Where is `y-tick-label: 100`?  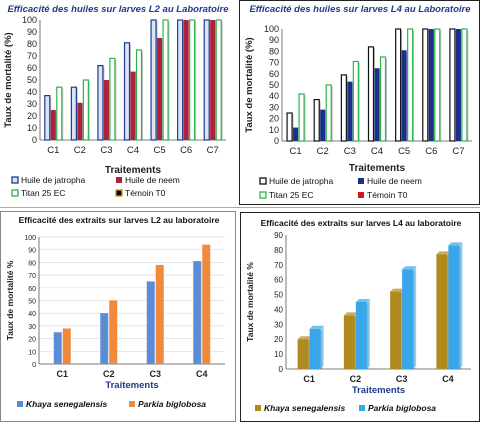 y-tick-label: 100 is located at coordinates (271, 29).